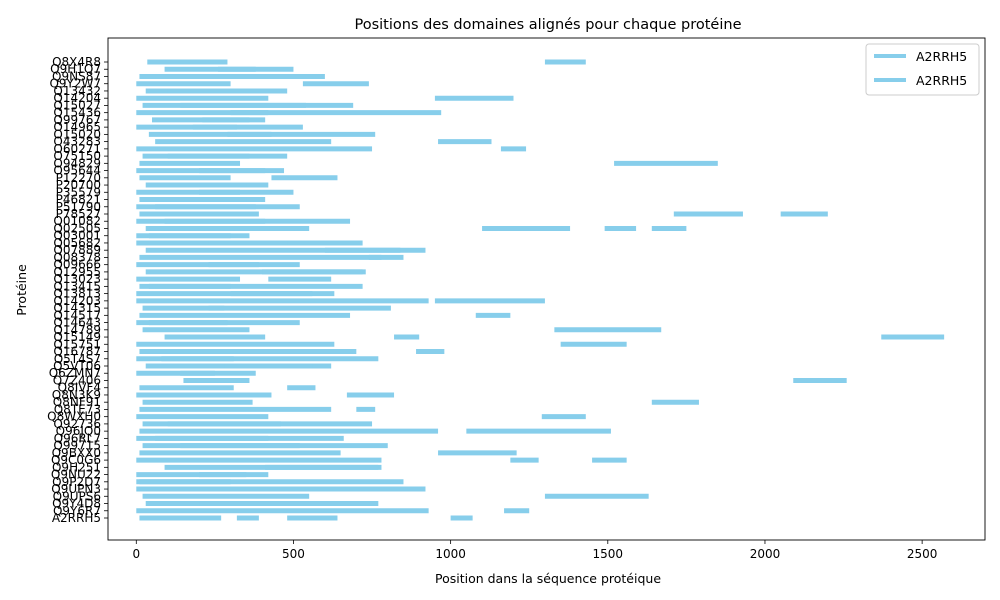 The width and height of the screenshot is (1000, 600). Describe the element at coordinates (77, 105) in the screenshot. I see `y-tick-label: Q15027` at that location.